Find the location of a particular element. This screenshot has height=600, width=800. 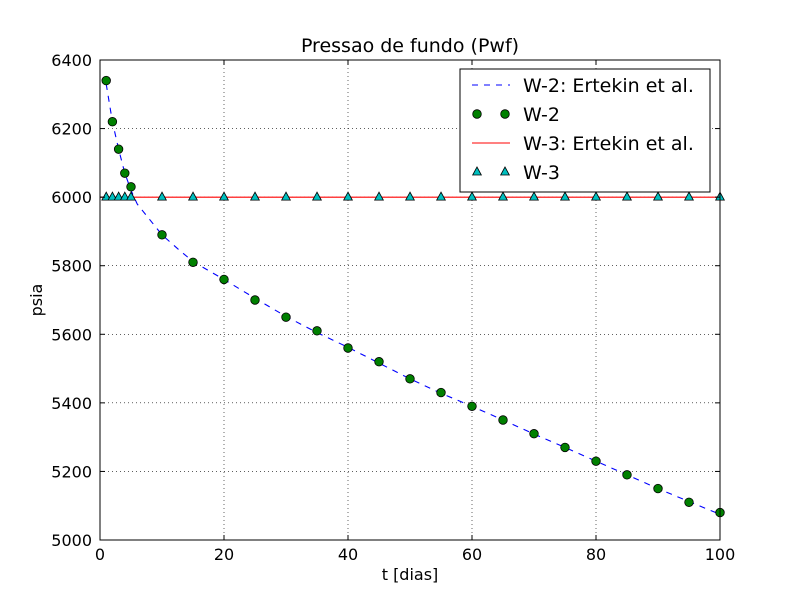

legend-label-w-3: W-3 is located at coordinates (541, 173).